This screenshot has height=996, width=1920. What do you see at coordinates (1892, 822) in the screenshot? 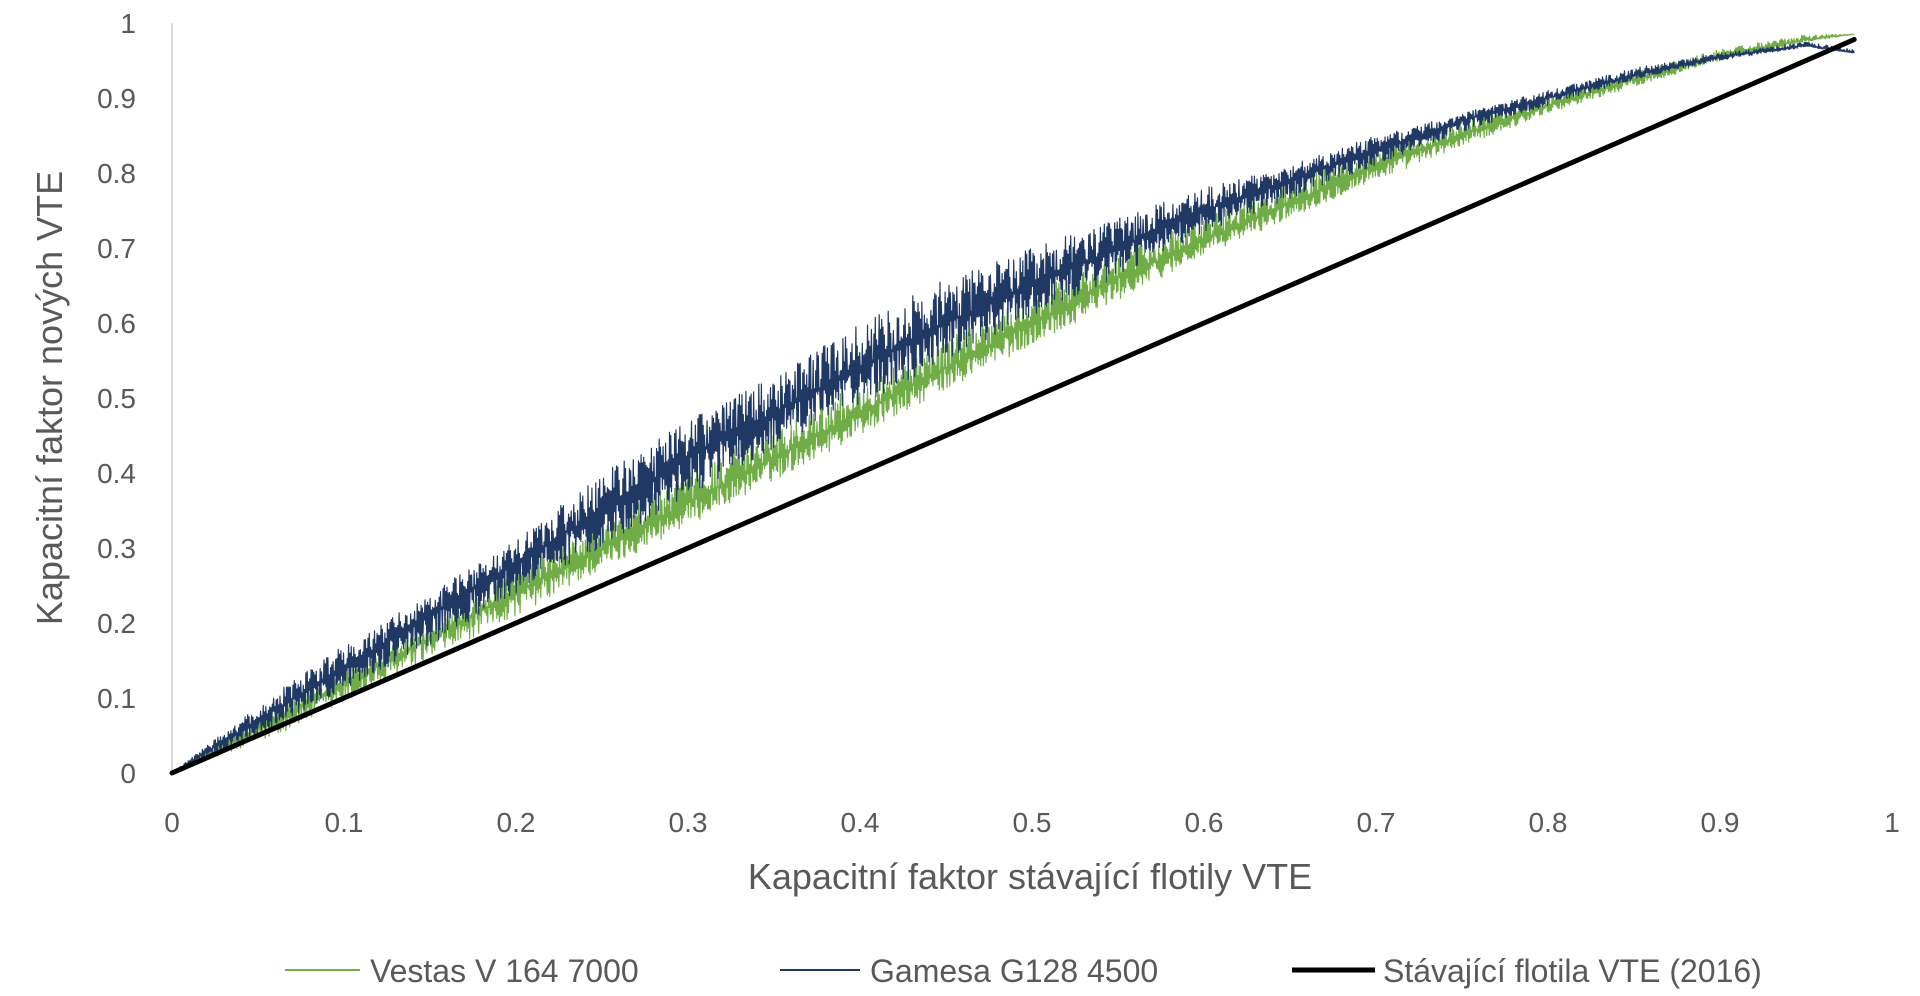
I see `x-tick-label: 1` at bounding box center [1892, 822].